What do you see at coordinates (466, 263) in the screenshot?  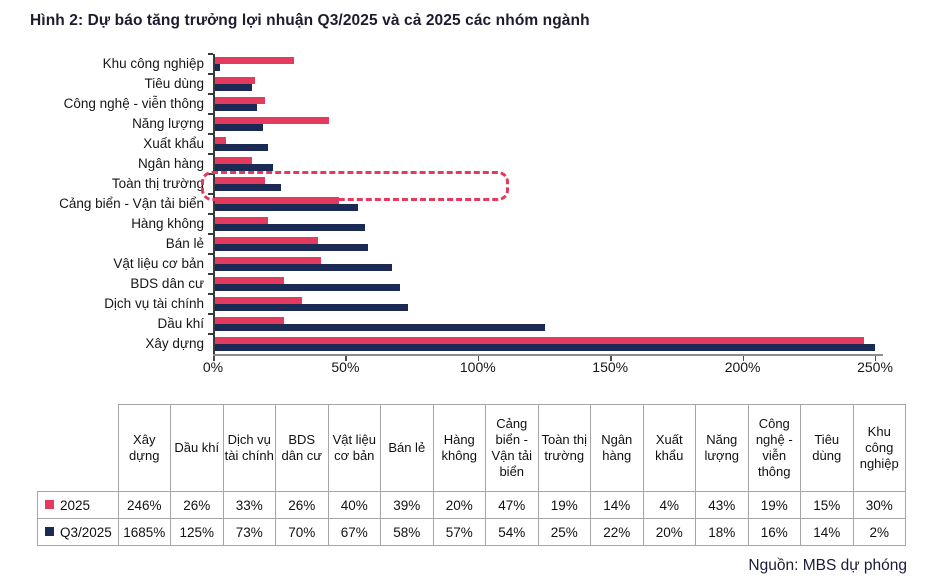 I see `chart-row: Vật liệu cơ bản` at bounding box center [466, 263].